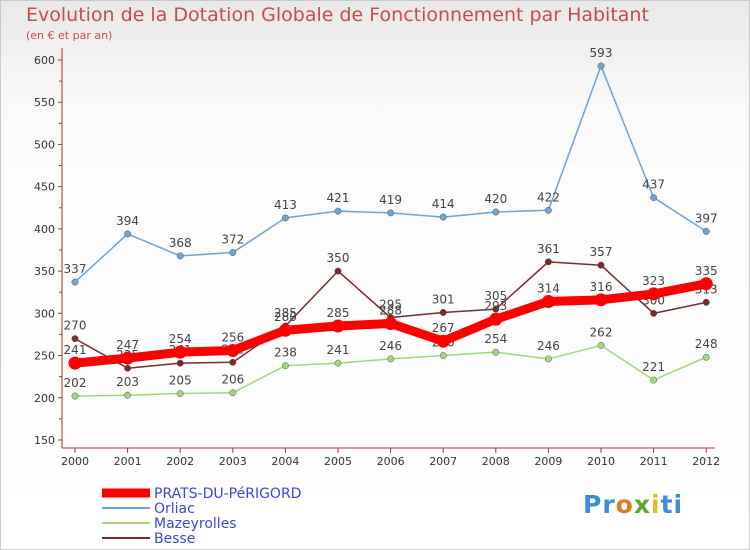  What do you see at coordinates (706, 344) in the screenshot?
I see `data-label: 248` at bounding box center [706, 344].